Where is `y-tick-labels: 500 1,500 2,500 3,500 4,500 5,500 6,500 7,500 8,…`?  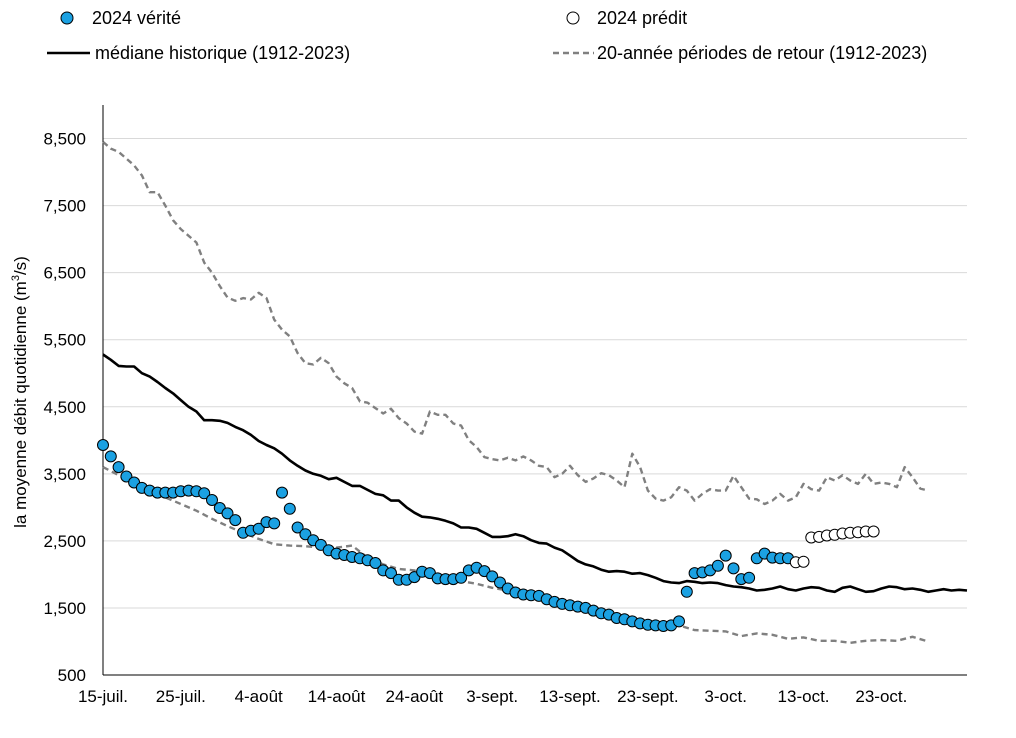
y-tick-labels: 500 1,500 2,500 3,500 4,500 5,500 6,500 7,500 8,… is located at coordinates (64, 407).